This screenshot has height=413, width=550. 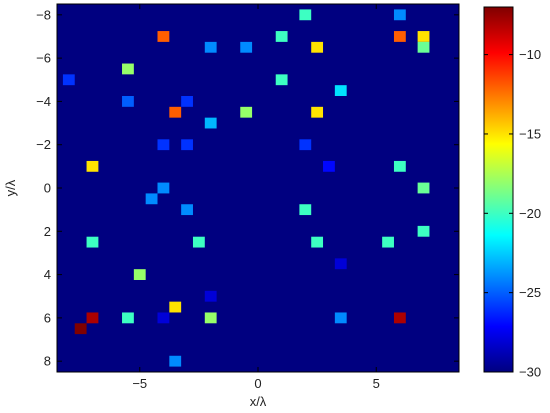 I want to click on y-tick-label: −6, so click(x=43, y=58).